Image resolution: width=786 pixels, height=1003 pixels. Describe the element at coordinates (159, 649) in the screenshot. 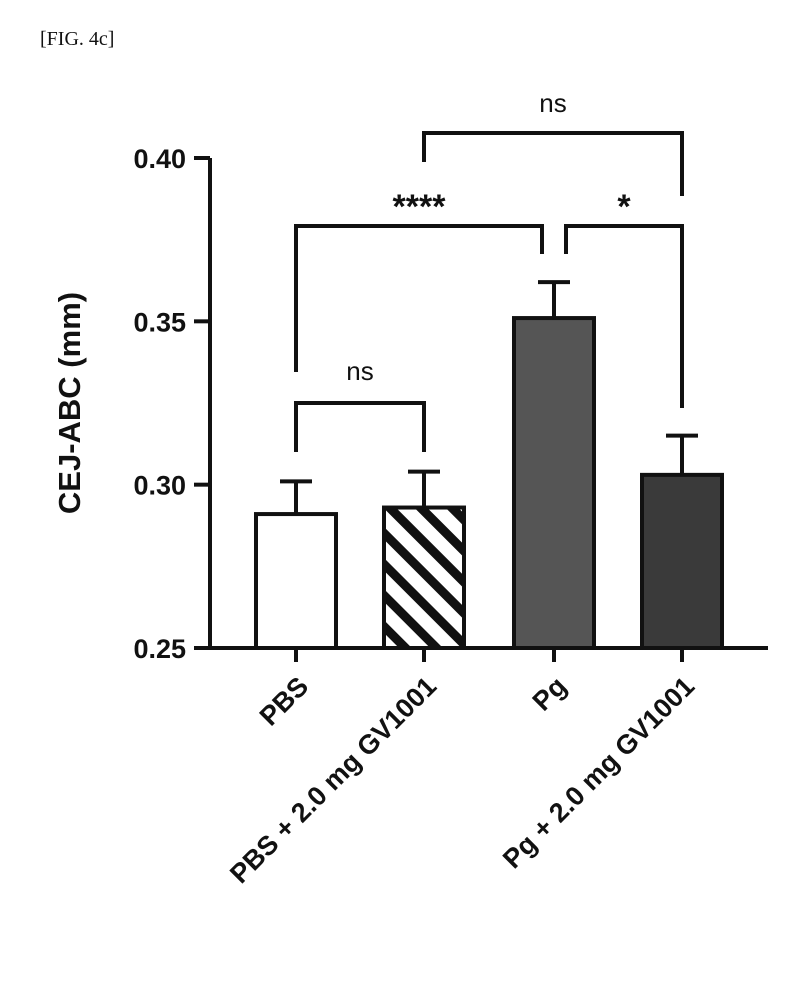

I see `y-tick-label: 0.25` at that location.